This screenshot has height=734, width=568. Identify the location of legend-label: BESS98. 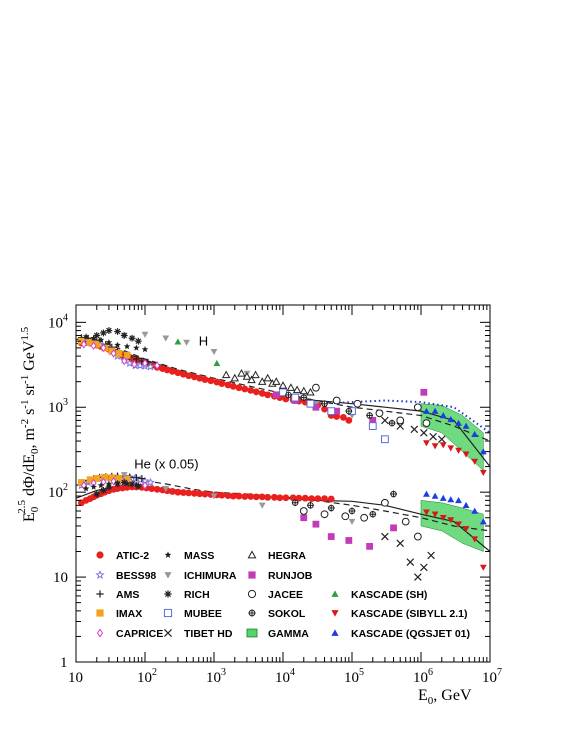
(136, 576).